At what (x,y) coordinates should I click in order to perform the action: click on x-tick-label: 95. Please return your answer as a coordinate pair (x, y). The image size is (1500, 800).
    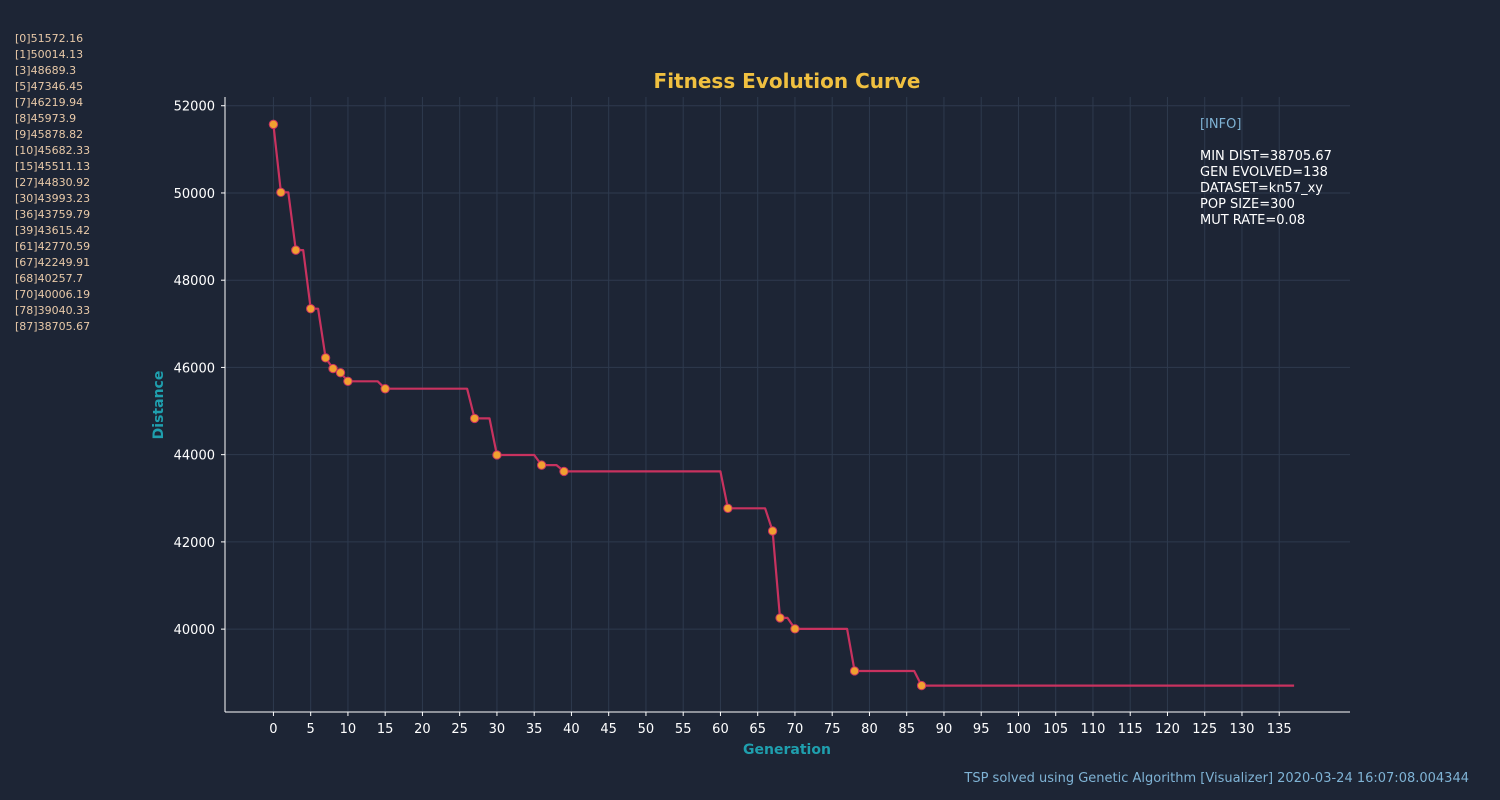
    Looking at the image, I should click on (981, 729).